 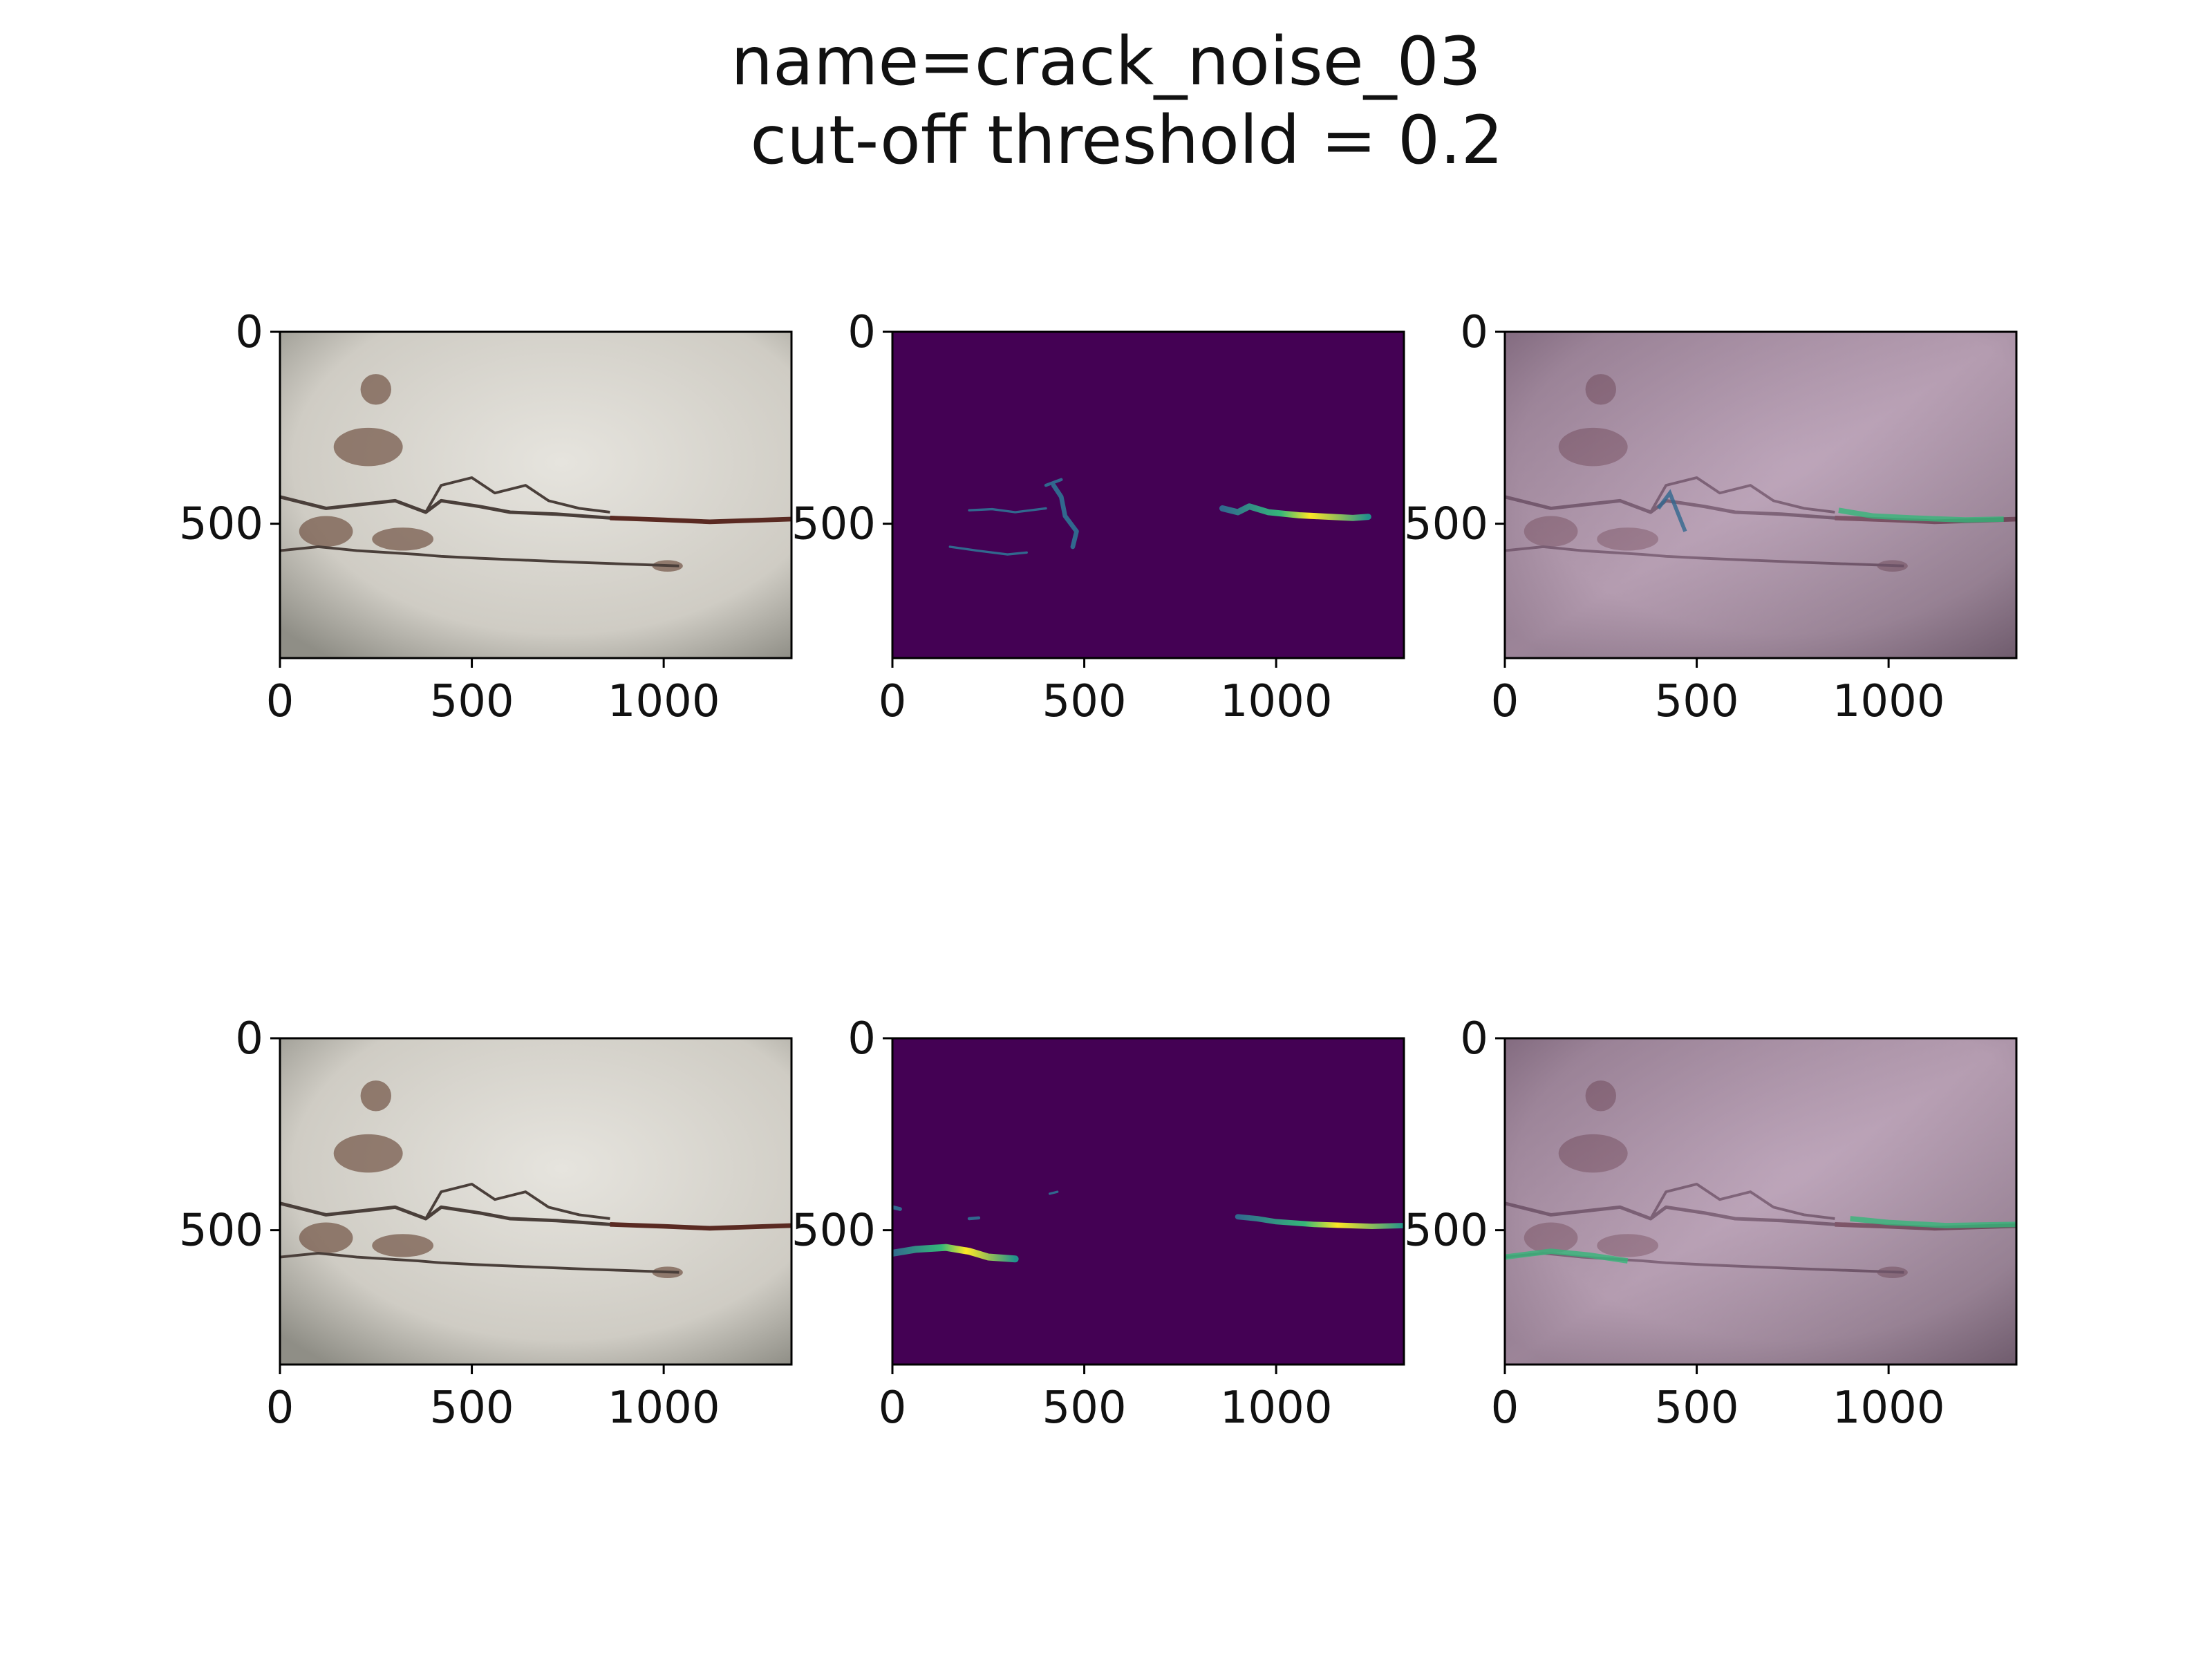 I want to click on panel-r0-c2-overlay: 0 500 1000 0 500, so click(x=1711, y=517).